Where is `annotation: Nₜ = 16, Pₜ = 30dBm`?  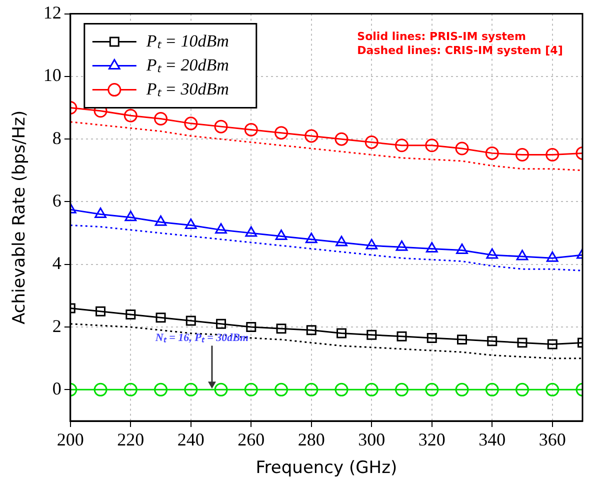 annotation: Nₜ = 16, Pₜ = 30dBm is located at coordinates (201, 338).